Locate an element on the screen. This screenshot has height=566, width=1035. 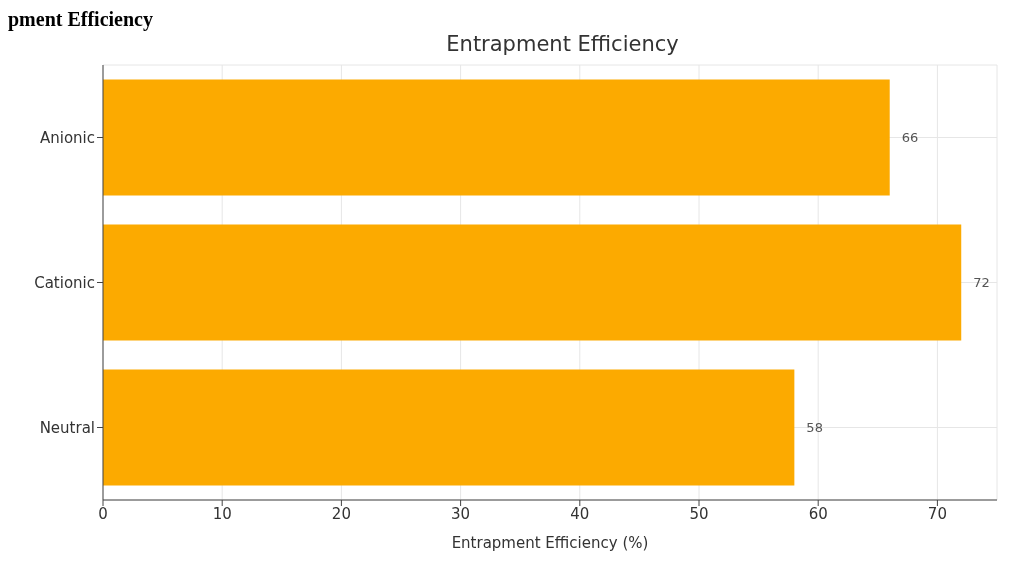
x-tick-label: 20 is located at coordinates (341, 513).